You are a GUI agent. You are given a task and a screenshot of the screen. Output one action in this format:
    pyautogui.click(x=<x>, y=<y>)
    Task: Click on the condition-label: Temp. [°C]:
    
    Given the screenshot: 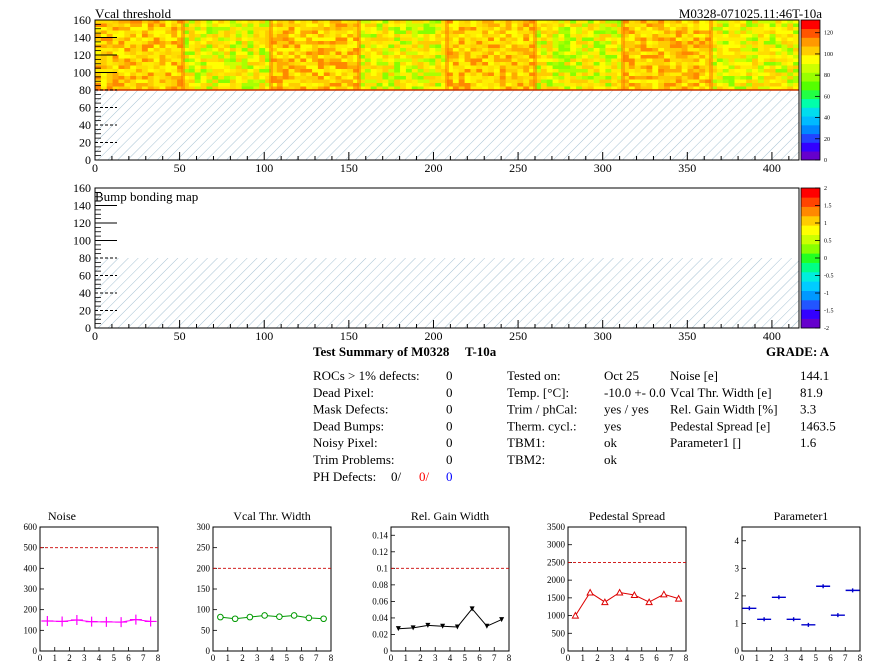 What is the action you would take?
    pyautogui.click(x=538, y=392)
    